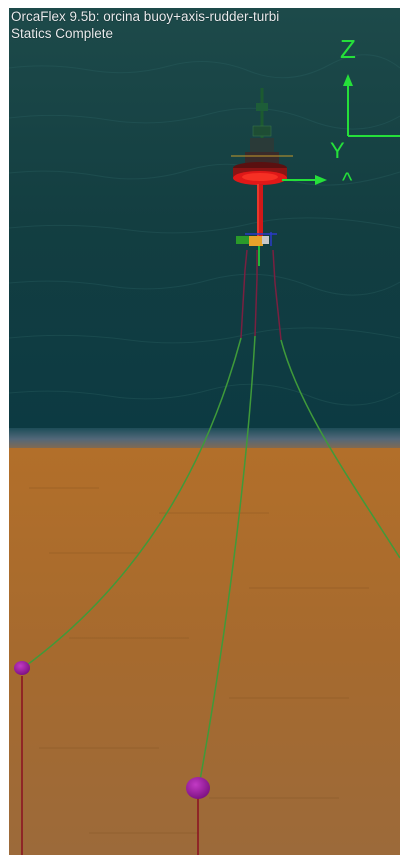 This screenshot has height=855, width=400. I want to click on buoy-stem, so click(260, 212).